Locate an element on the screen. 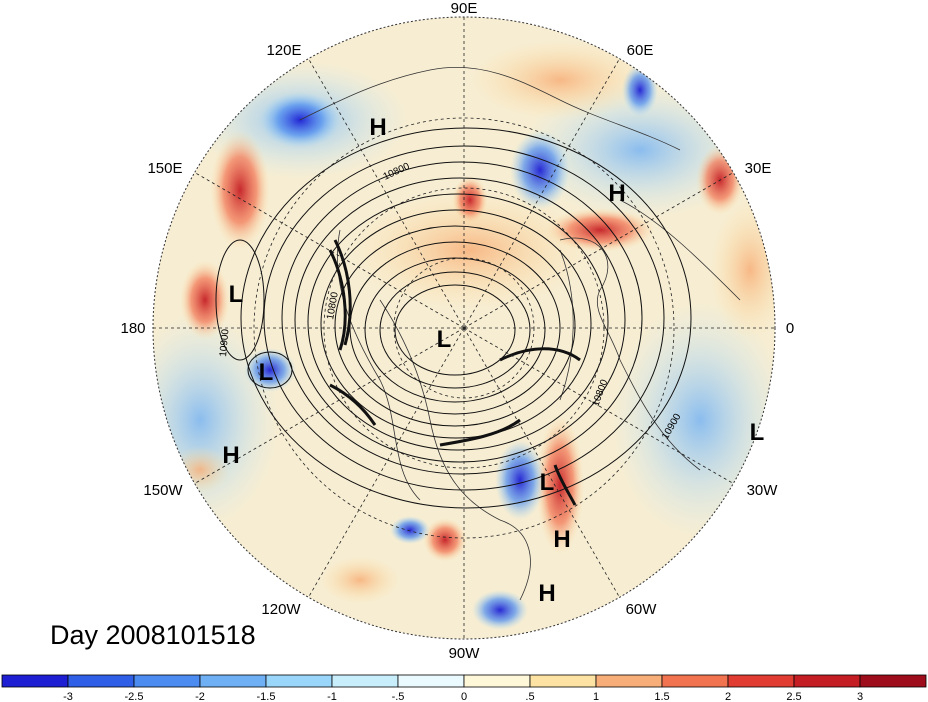 The width and height of the screenshot is (928, 702). lon-label-150w: 150W is located at coordinates (163, 490).